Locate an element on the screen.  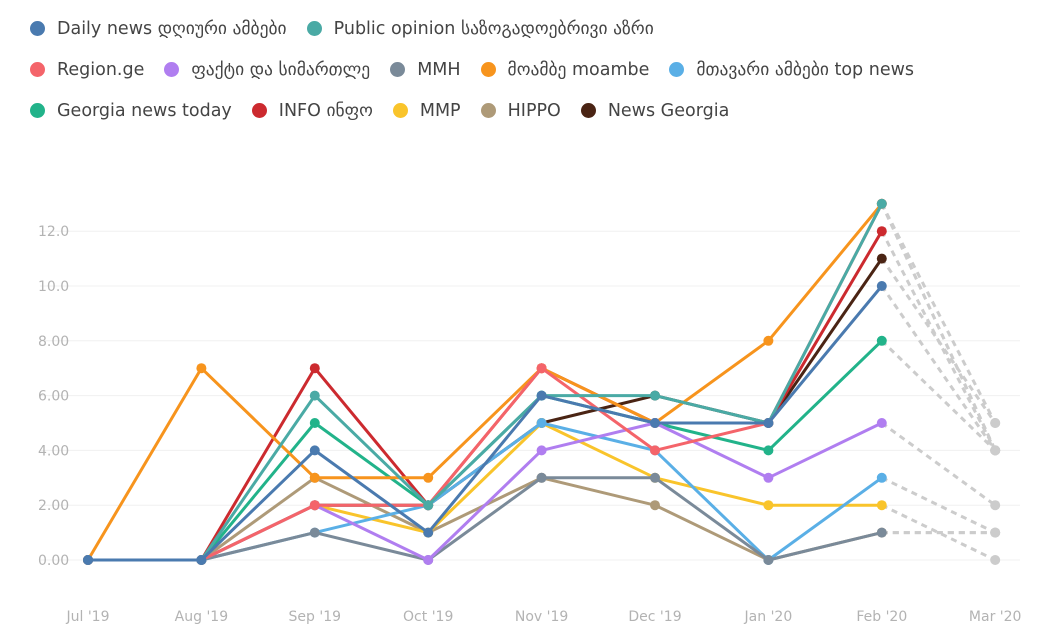
legend-label: მთავარი ამბები top news is located at coordinates (805, 69).